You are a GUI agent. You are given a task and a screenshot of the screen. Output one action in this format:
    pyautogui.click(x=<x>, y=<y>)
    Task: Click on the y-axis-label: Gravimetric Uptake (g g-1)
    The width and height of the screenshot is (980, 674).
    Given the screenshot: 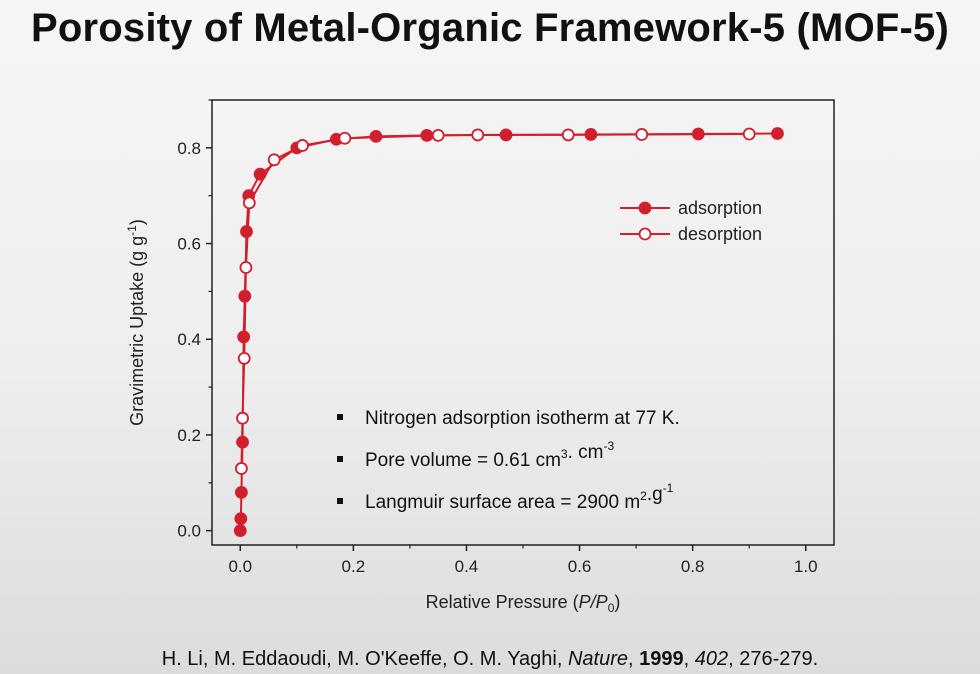 What is the action you would take?
    pyautogui.click(x=136, y=322)
    